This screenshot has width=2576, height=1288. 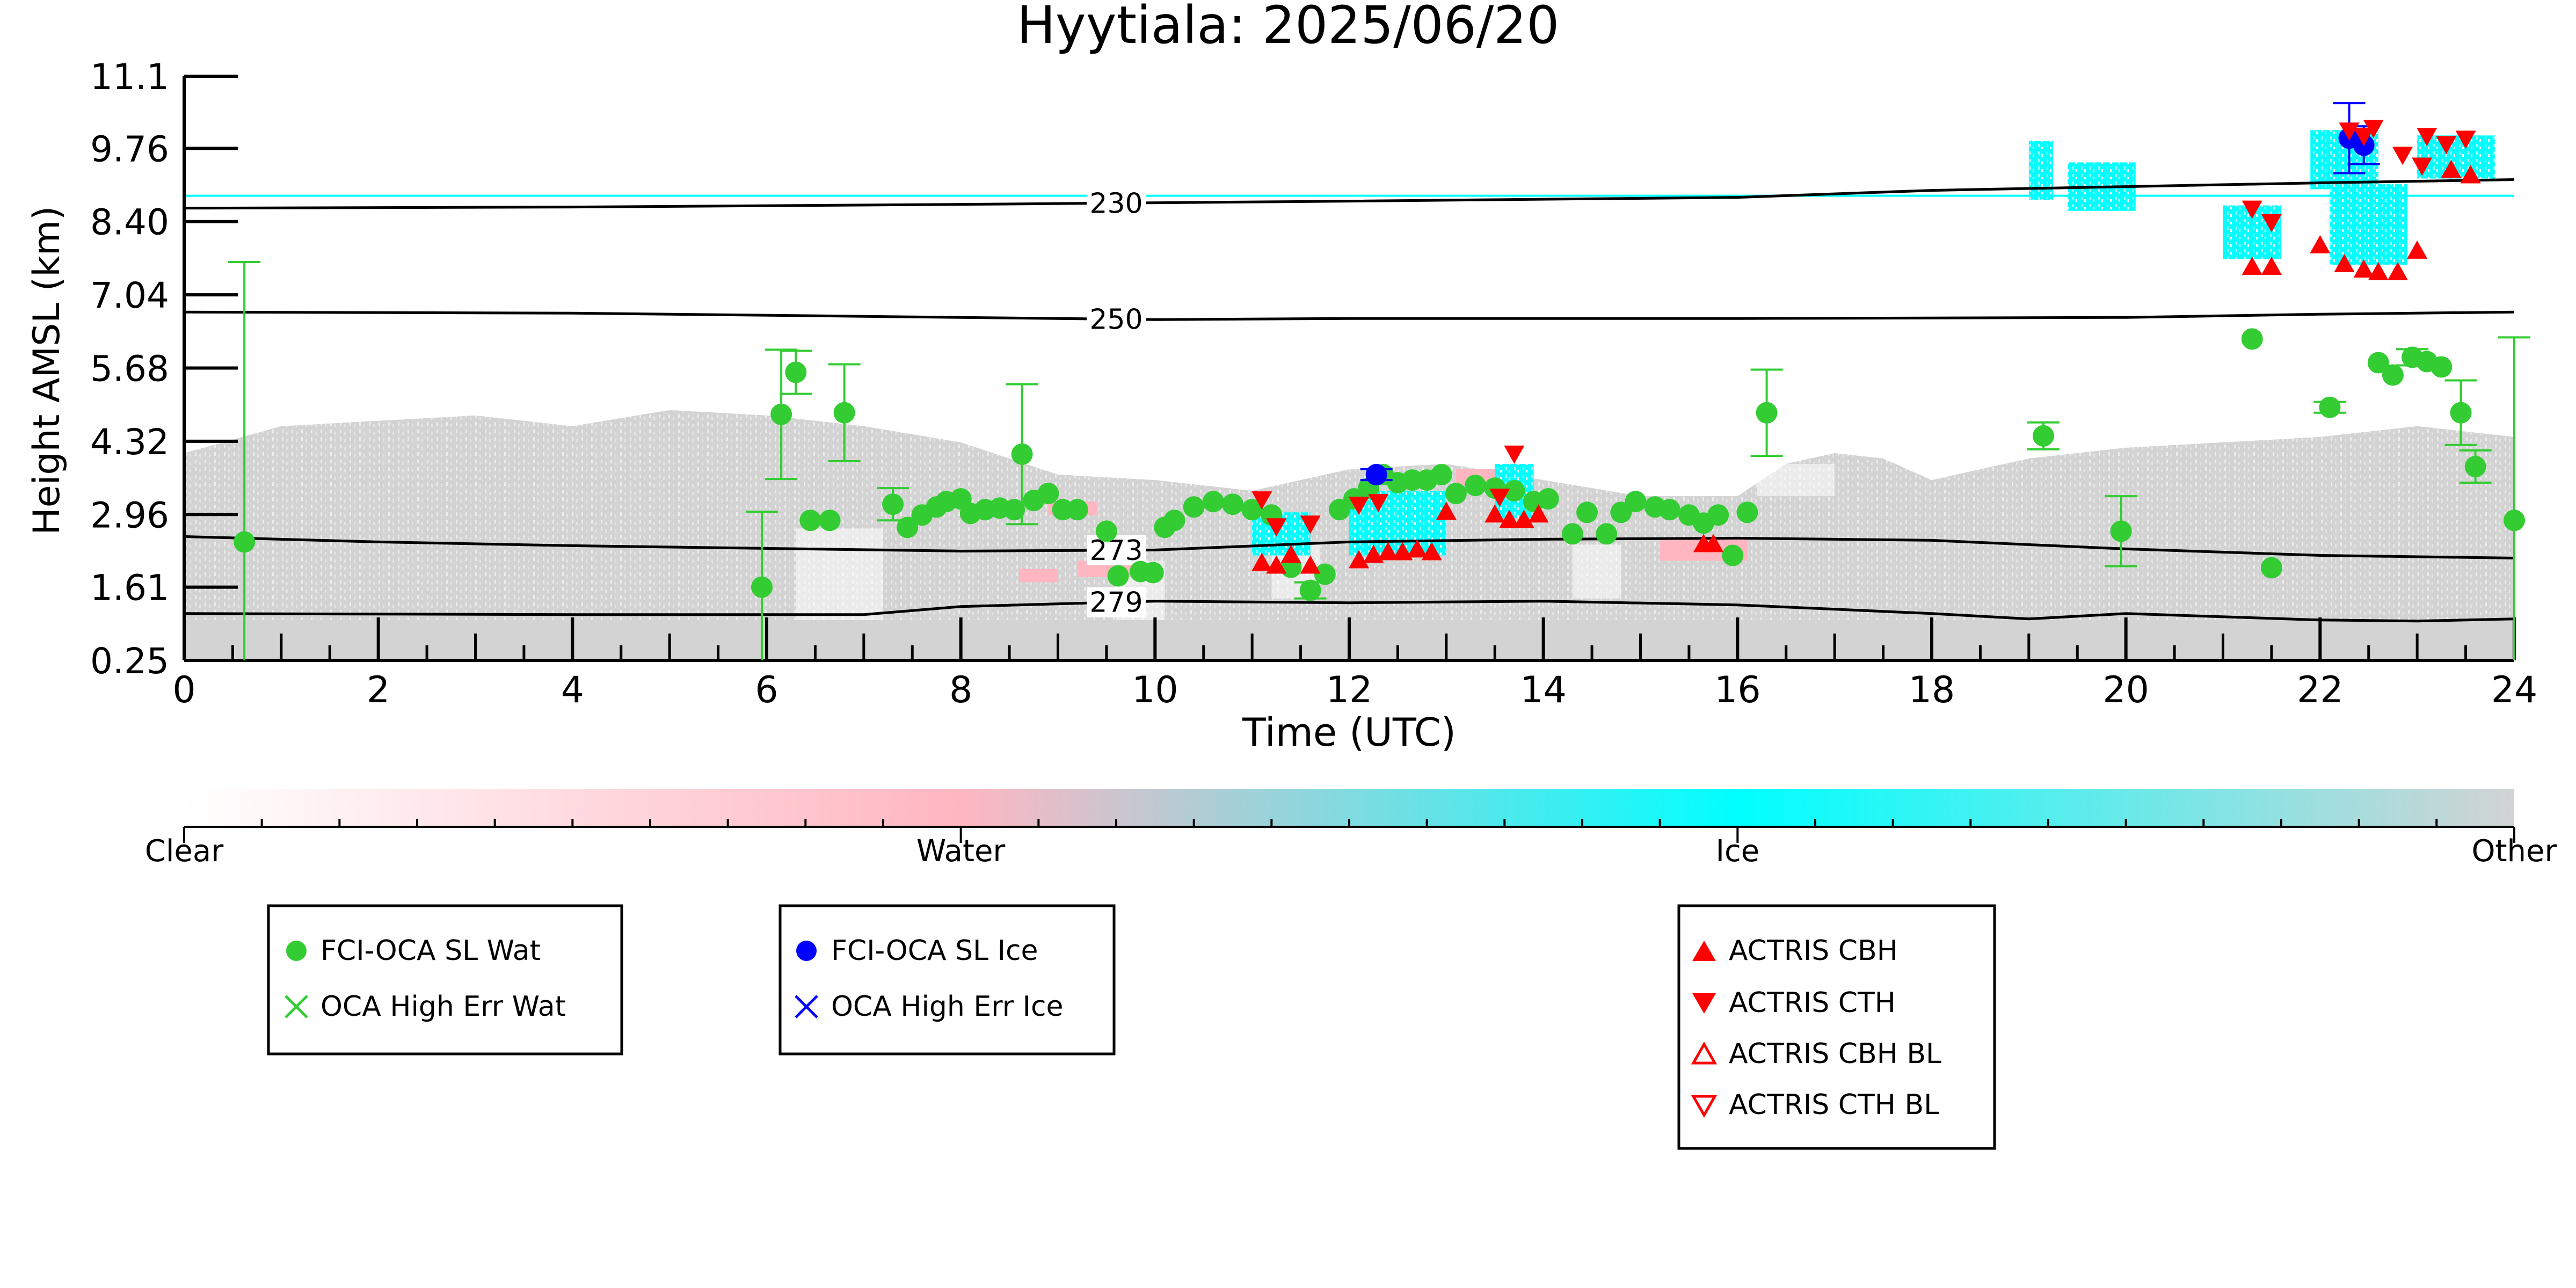 What do you see at coordinates (129, 149) in the screenshot?
I see `y-tick-label: 9.76` at bounding box center [129, 149].